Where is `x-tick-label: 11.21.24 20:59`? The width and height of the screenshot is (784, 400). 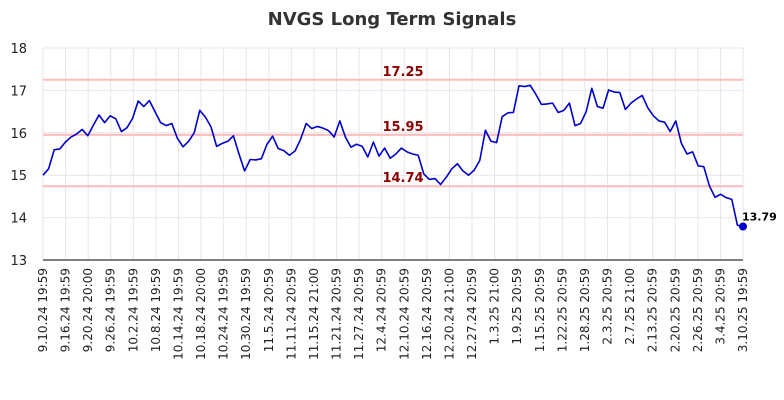
x-tick-label: 11.21.24 20:59 is located at coordinates (337, 314).